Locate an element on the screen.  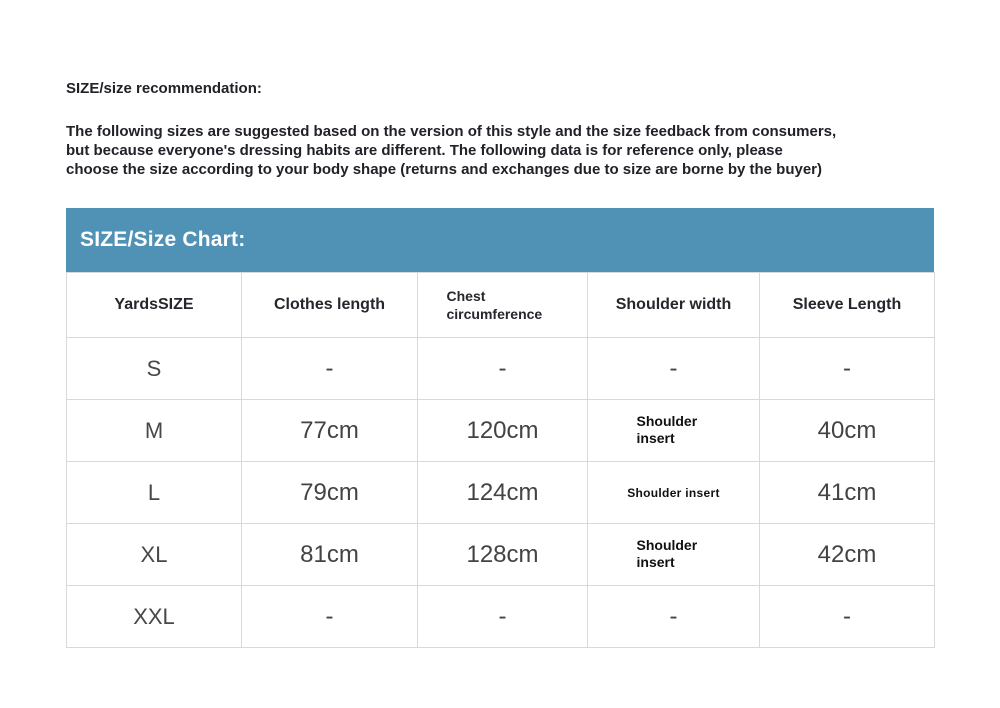
clothes-length-cell: 77cm is located at coordinates (329, 430).